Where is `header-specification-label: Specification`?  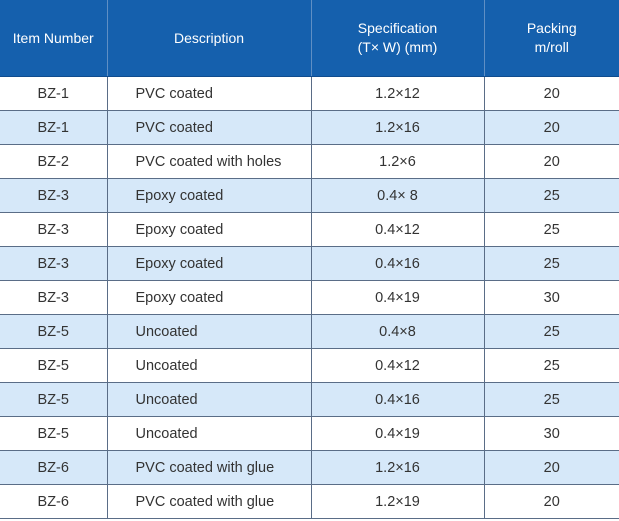 header-specification-label: Specification is located at coordinates (397, 28).